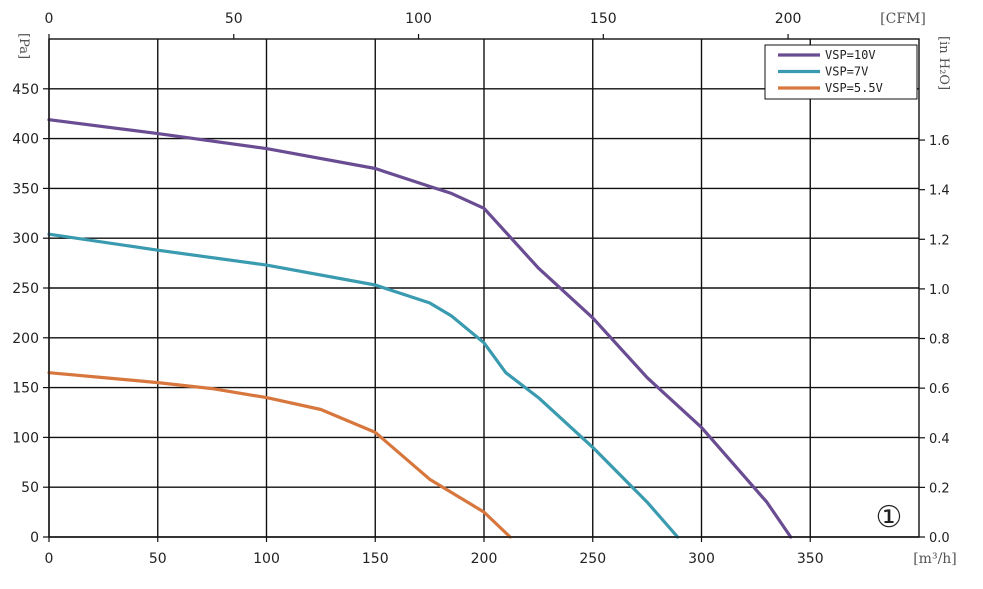 This screenshot has height=589, width=983. Describe the element at coordinates (939, 488) in the screenshot. I see `y2-tick-label: 0.2` at that location.